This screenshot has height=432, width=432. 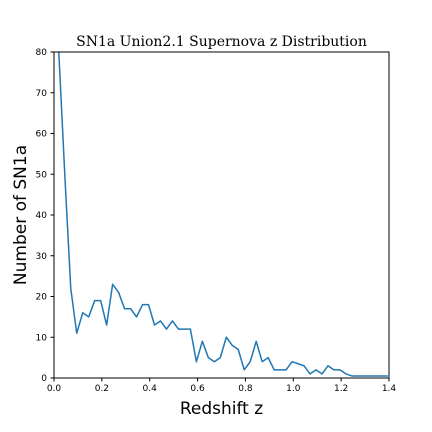 I want to click on x-tick-label: 0.4, so click(x=150, y=389).